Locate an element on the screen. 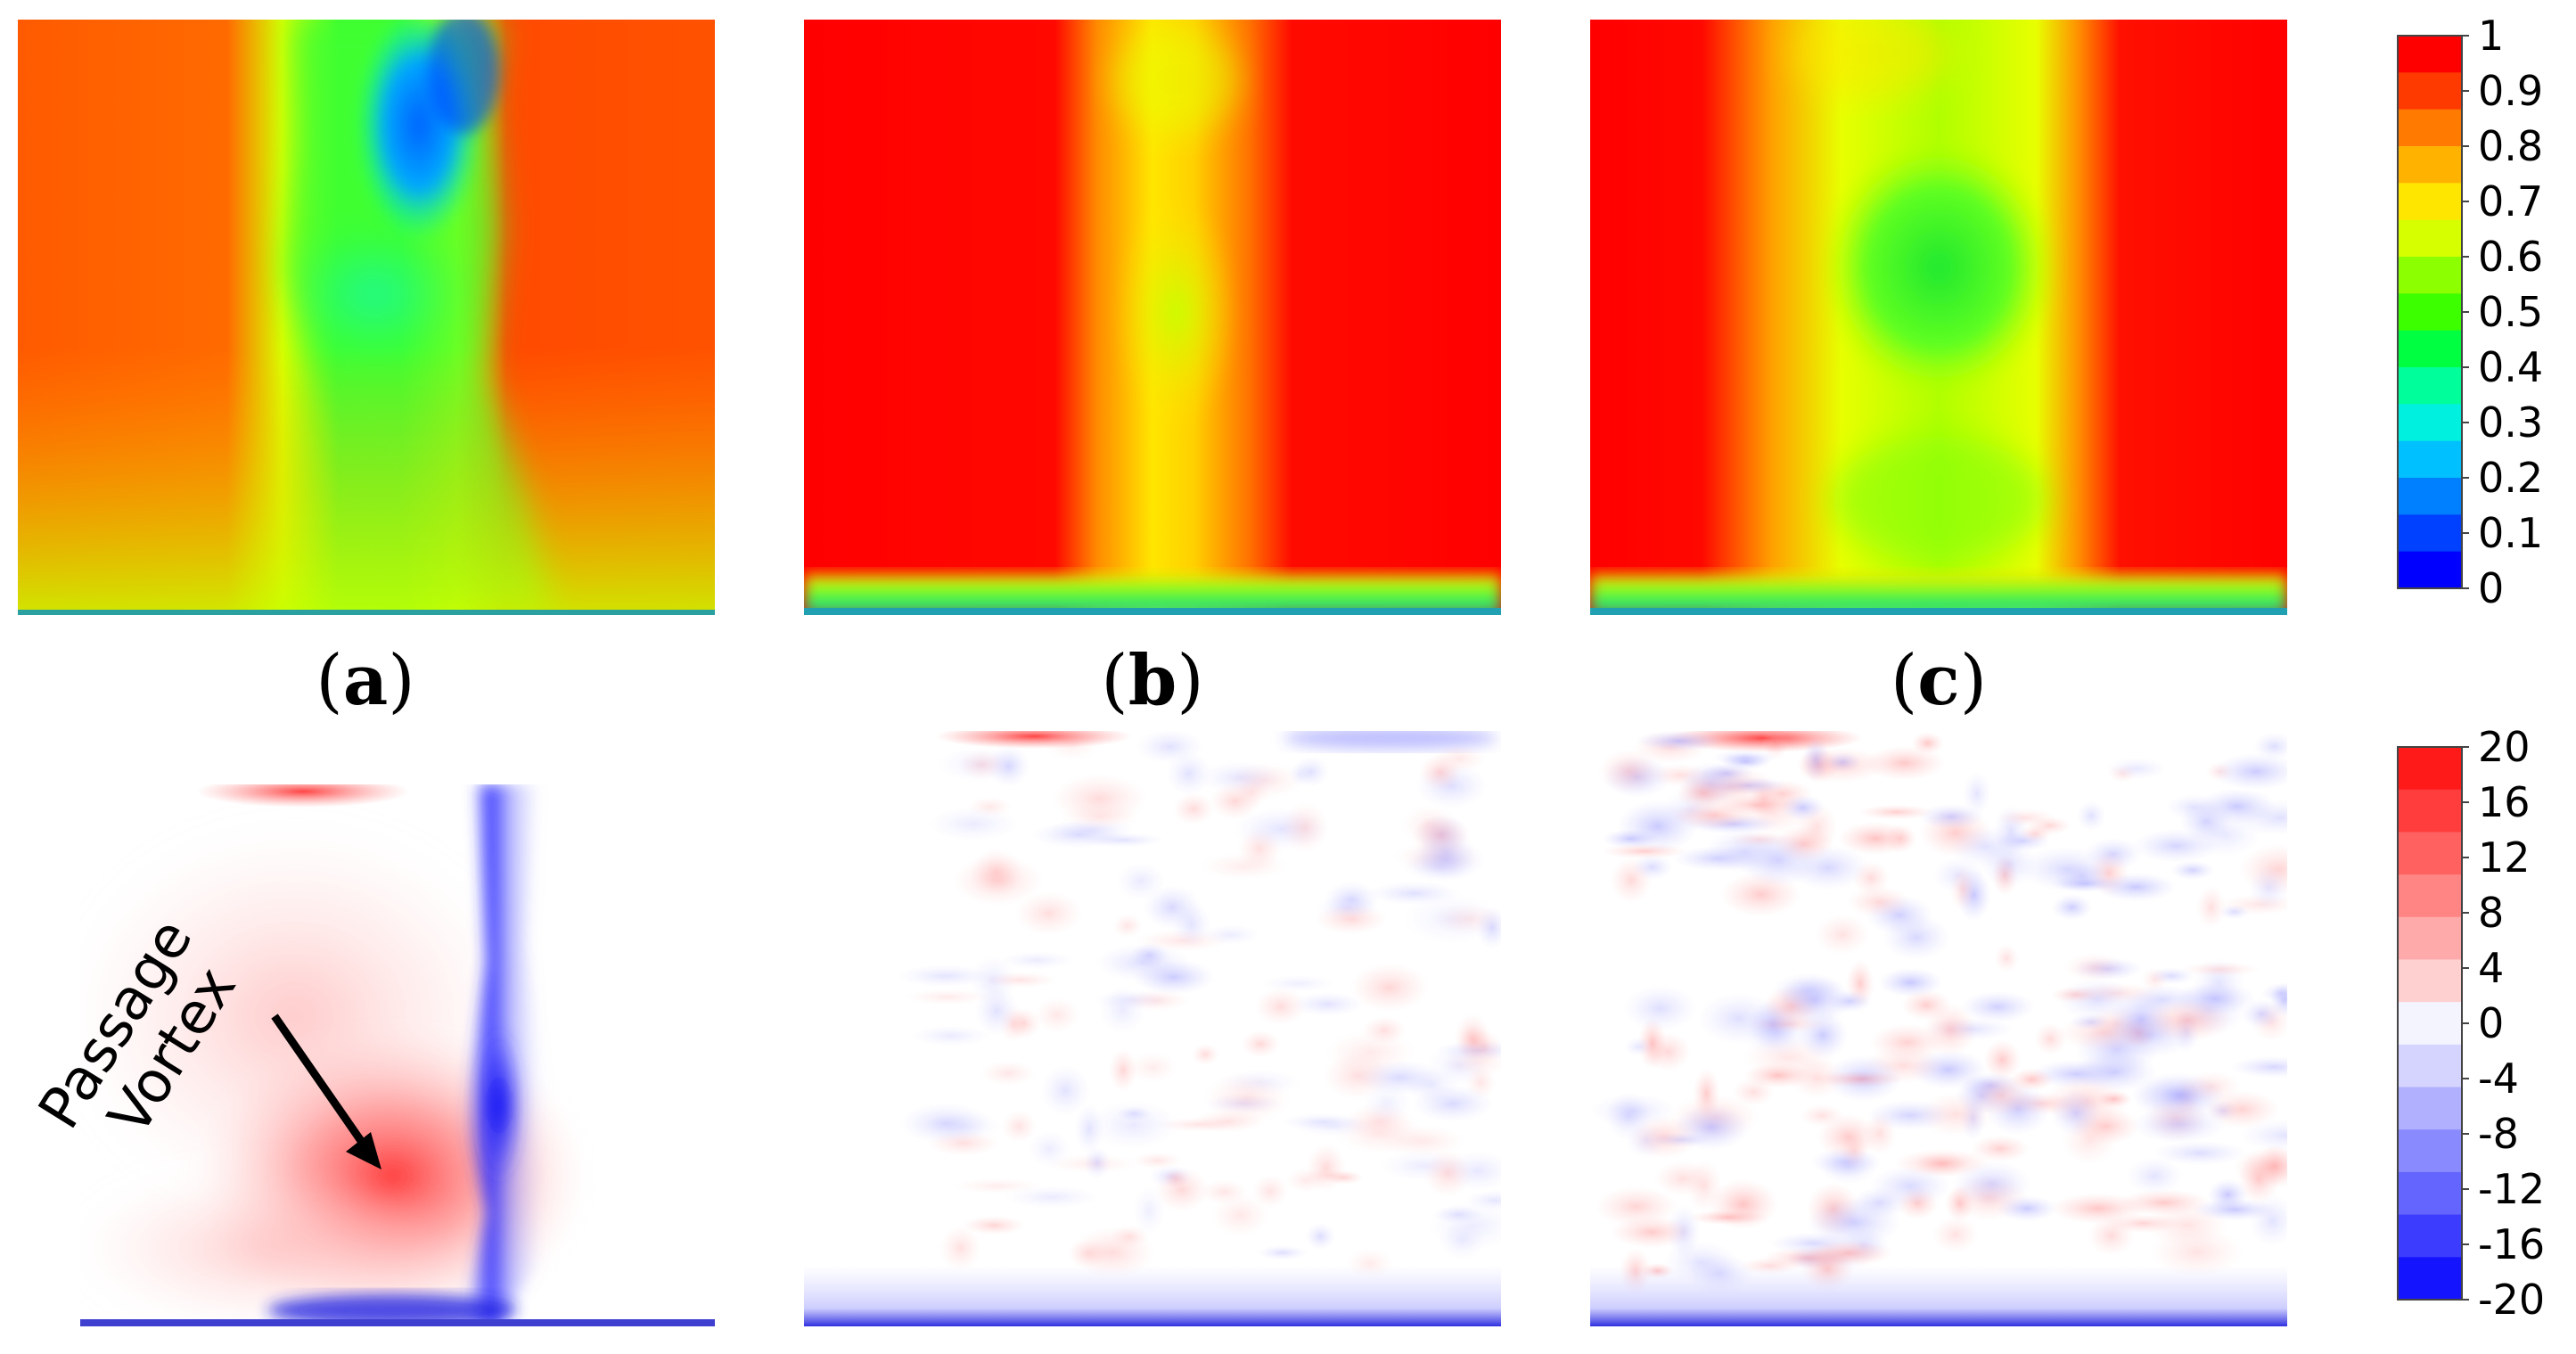  colorbar-tick-label: 1 is located at coordinates (2491, 36).